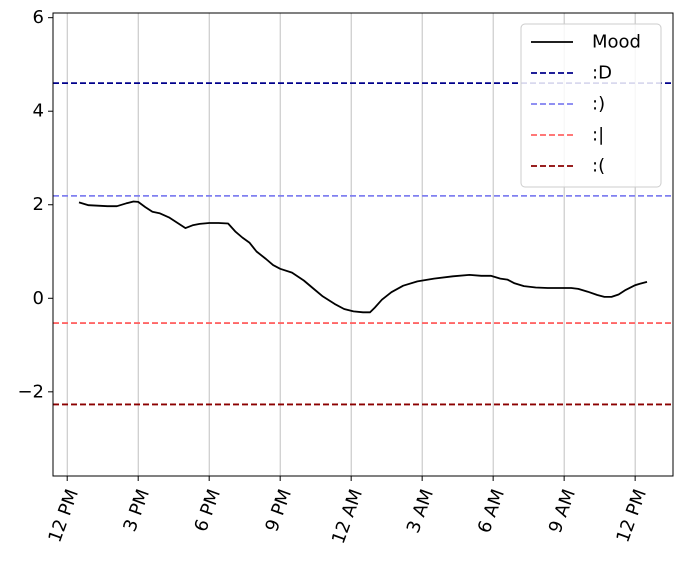  Describe the element at coordinates (616, 42) in the screenshot. I see `legend-label-0: Mood` at that location.